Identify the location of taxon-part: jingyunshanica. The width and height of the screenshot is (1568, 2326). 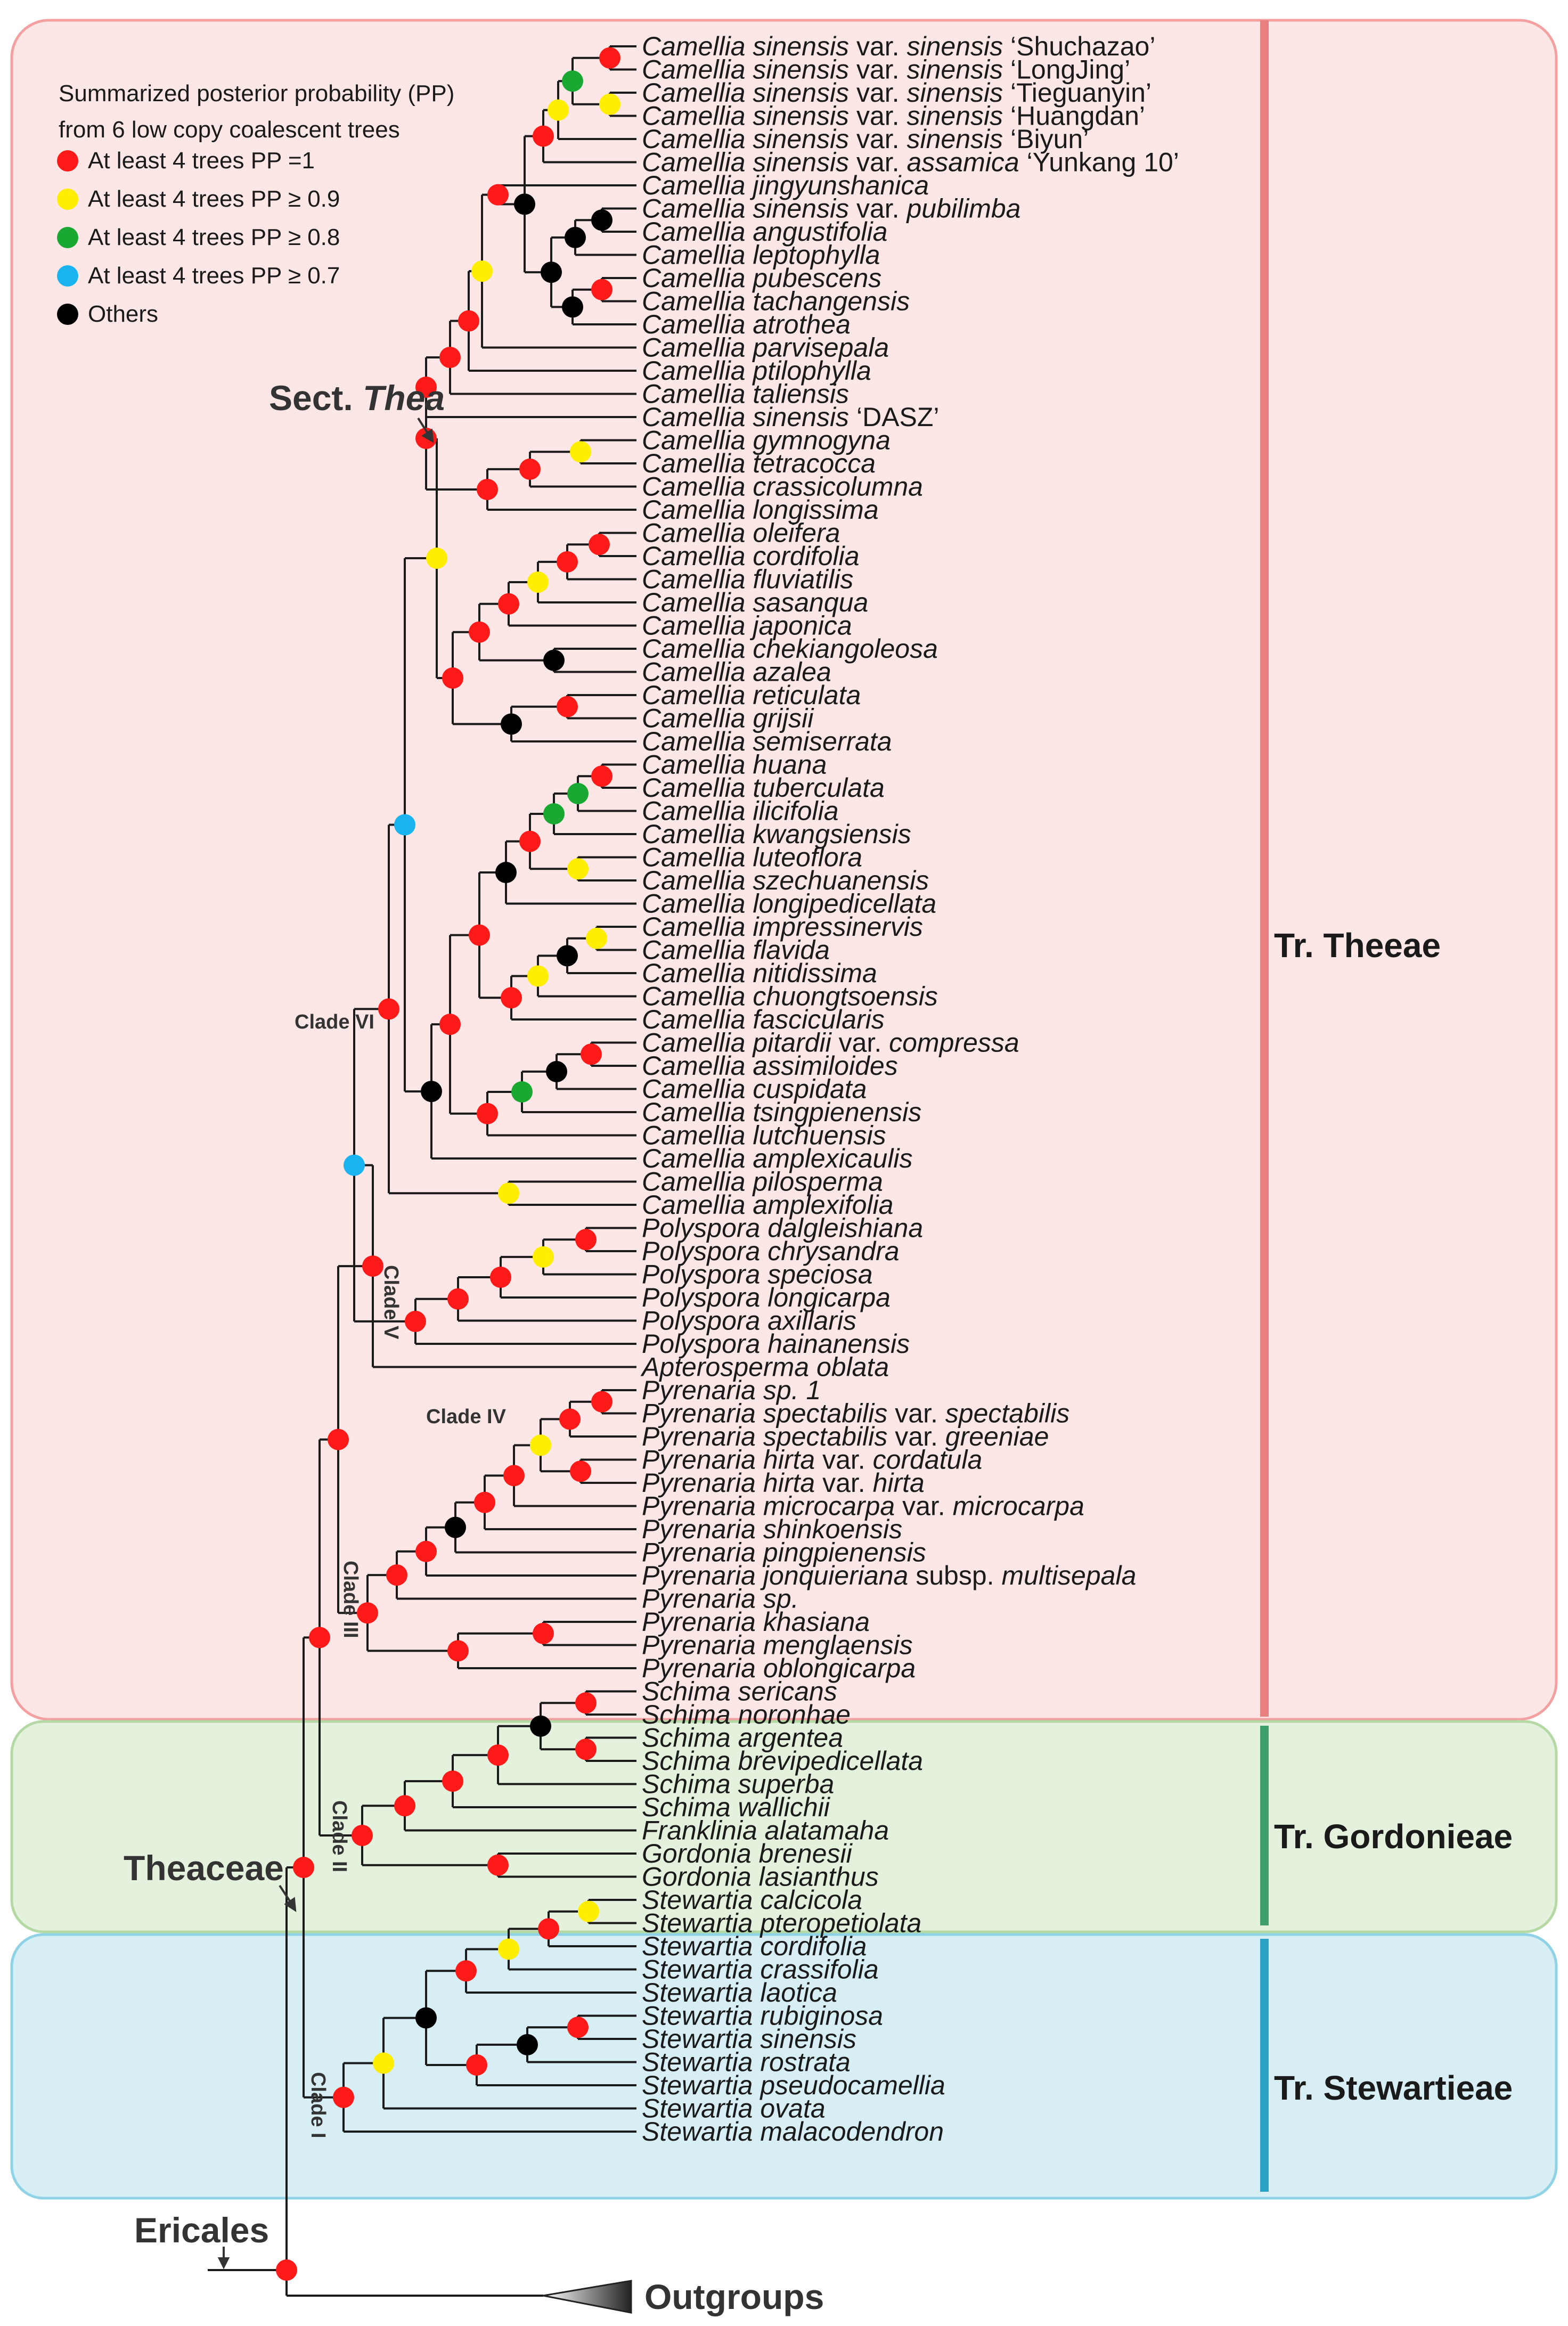
(839, 185).